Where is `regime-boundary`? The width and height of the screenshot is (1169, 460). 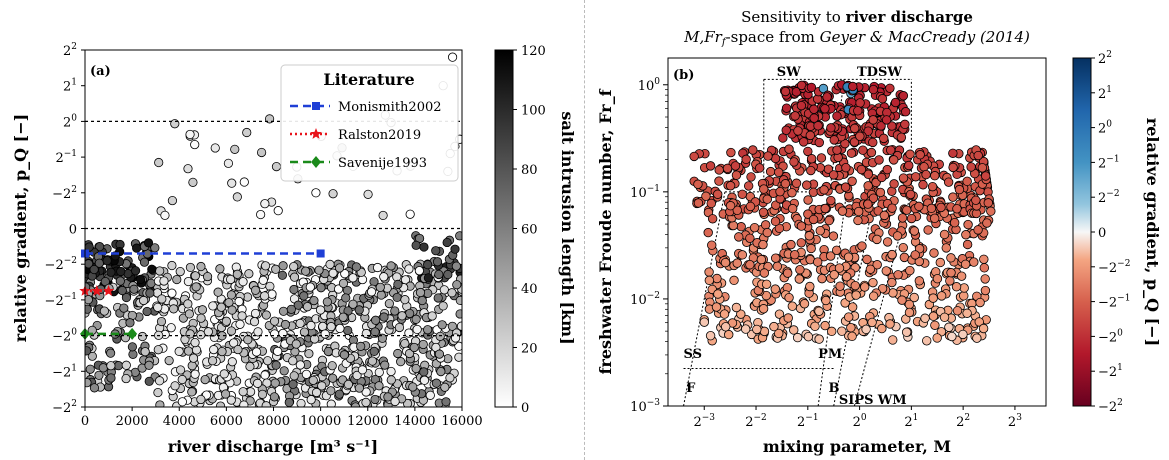 regime-boundary is located at coordinates (837, 130).